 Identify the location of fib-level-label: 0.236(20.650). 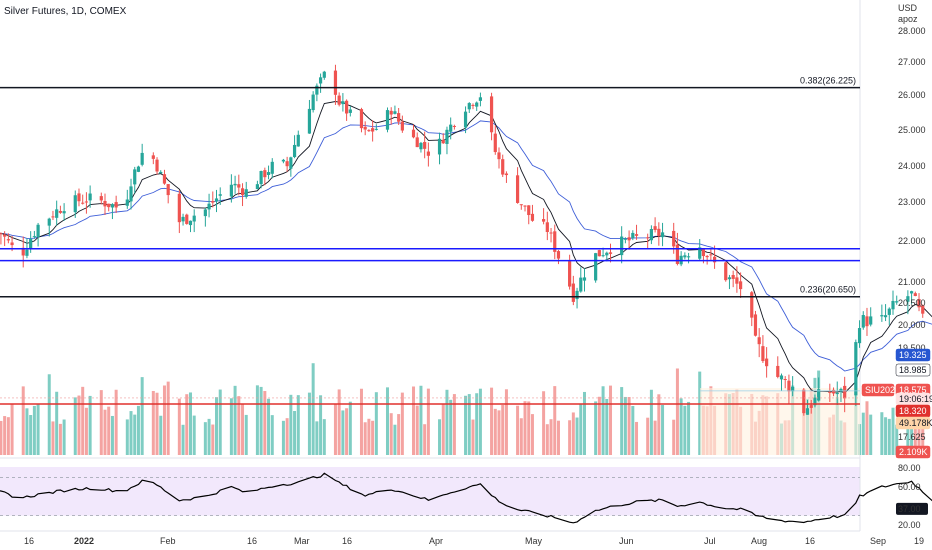
(828, 290).